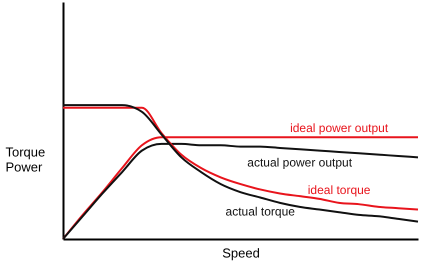  What do you see at coordinates (241, 253) in the screenshot?
I see `x-axis-title: Speed` at bounding box center [241, 253].